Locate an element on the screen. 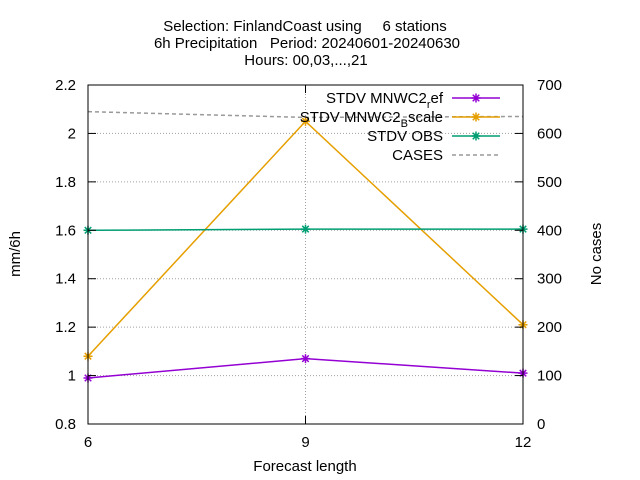 This screenshot has width=640, height=480. y2-tick-label: 500 is located at coordinates (549, 182).